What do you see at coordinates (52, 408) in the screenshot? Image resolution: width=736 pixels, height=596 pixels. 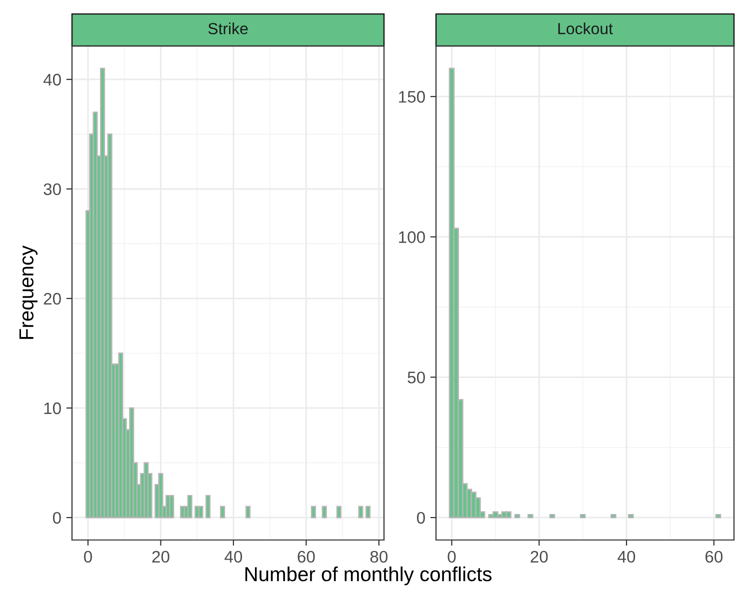 I see `y-tick-label: 10` at bounding box center [52, 408].